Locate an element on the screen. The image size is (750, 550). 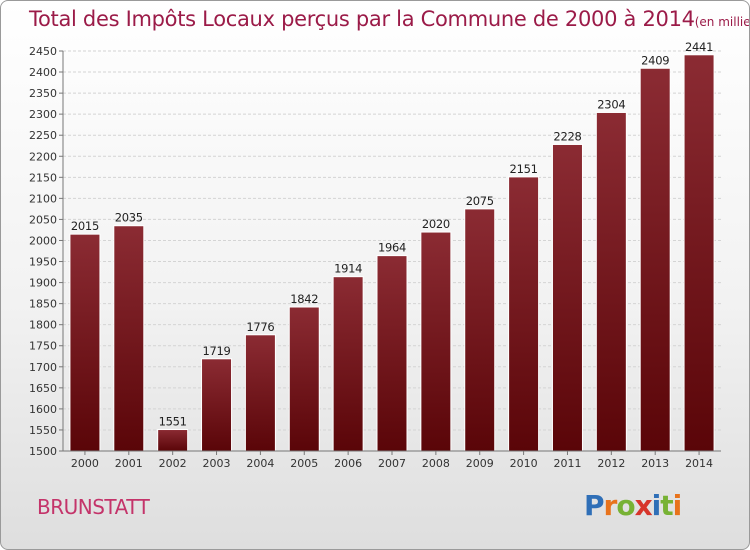
data-label: 2228 is located at coordinates (567, 136).